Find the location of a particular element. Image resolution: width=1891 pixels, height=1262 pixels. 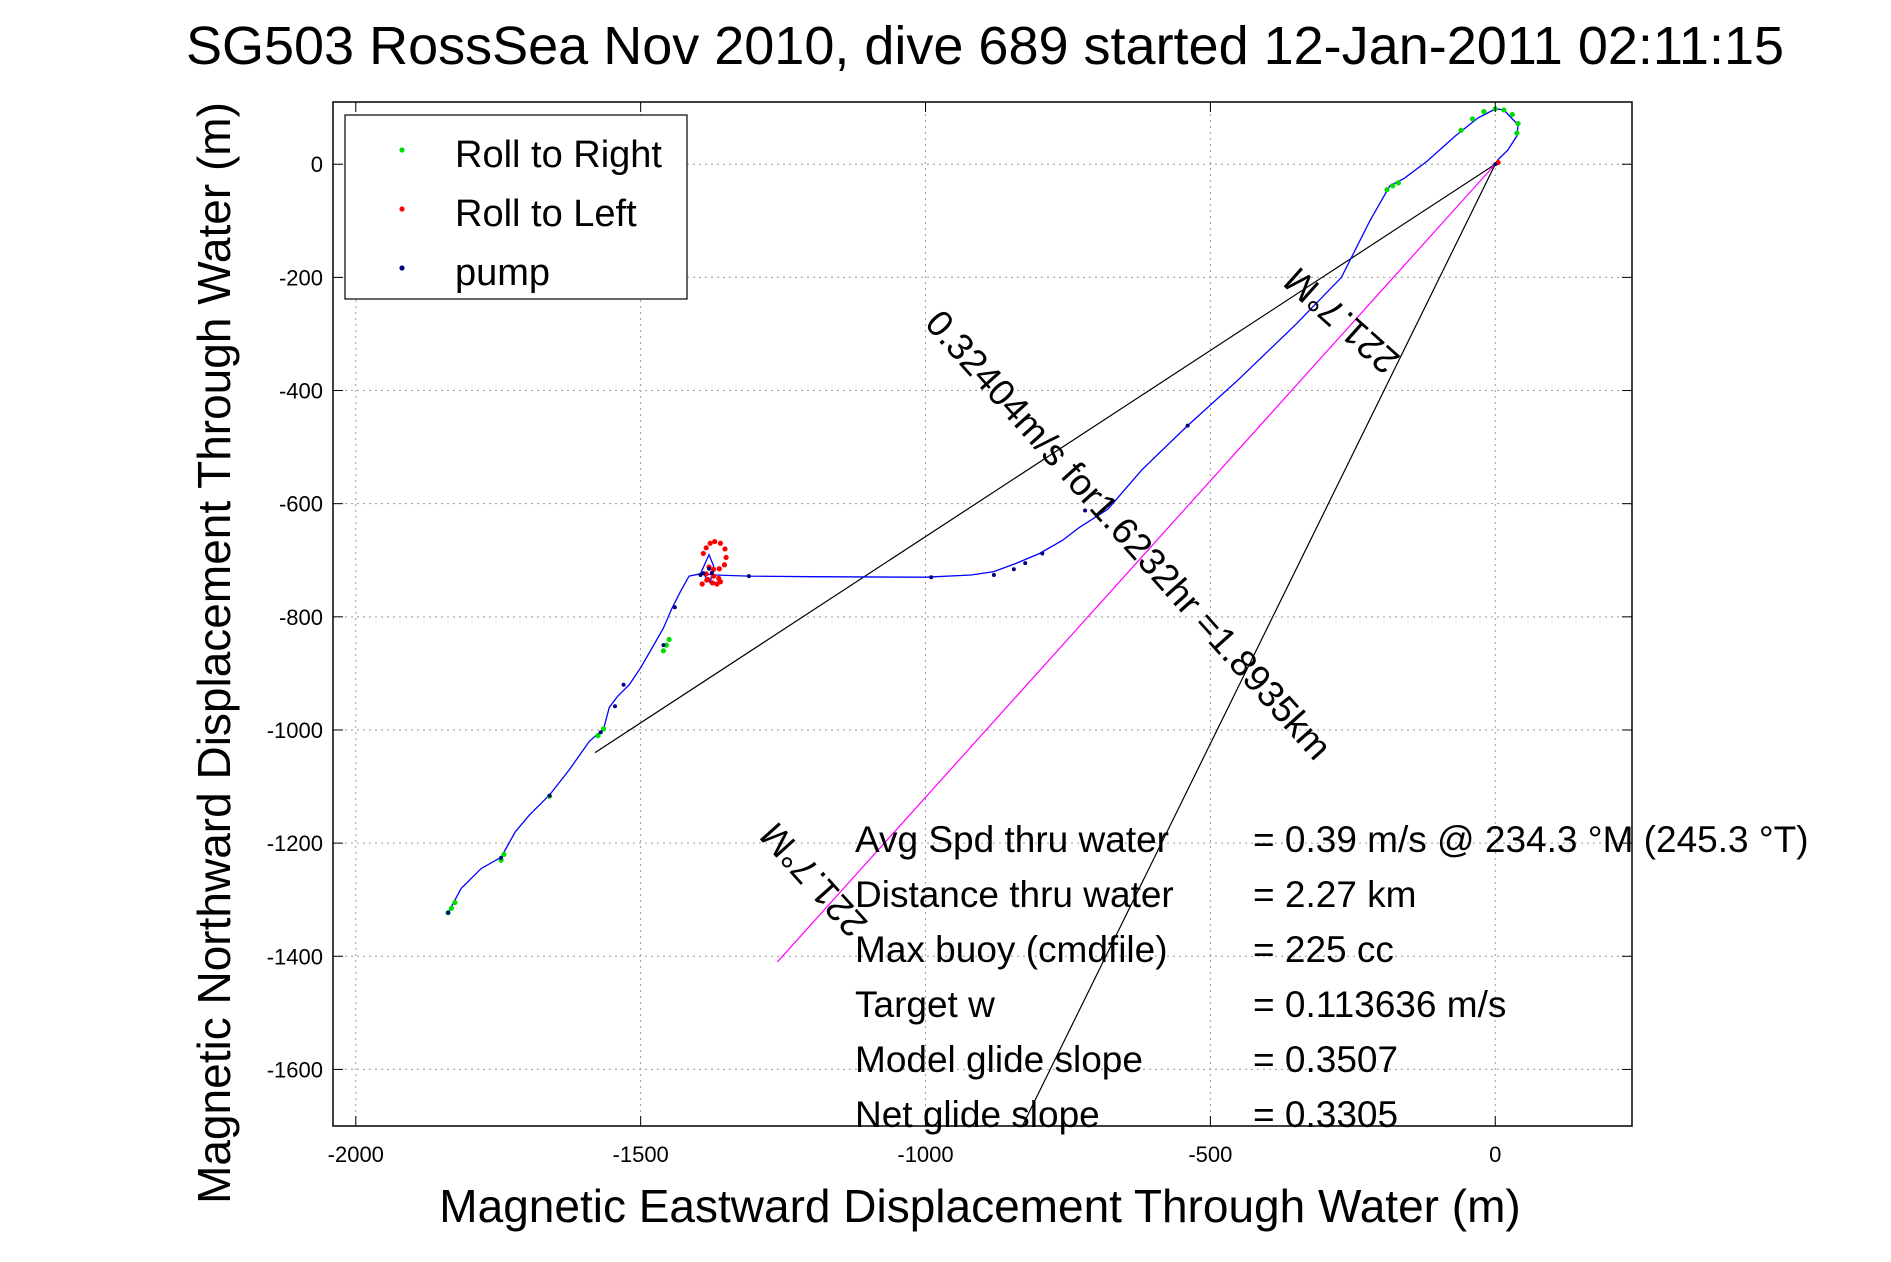

y-tick-label: -1600 is located at coordinates (295, 1069).